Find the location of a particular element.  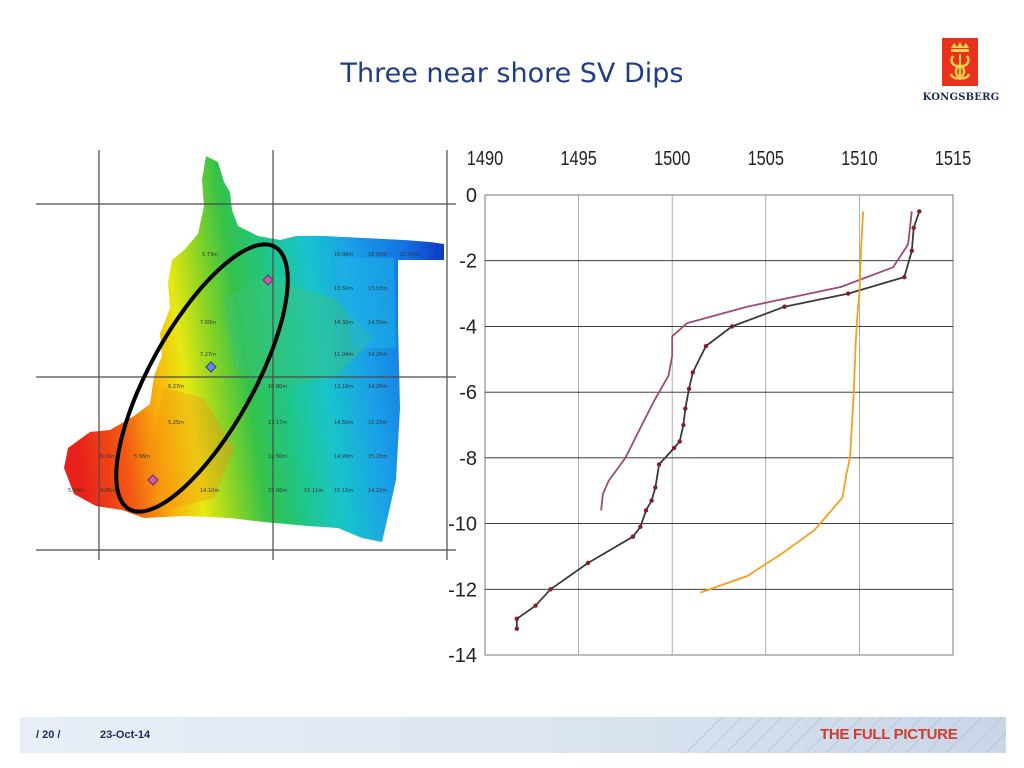

depth-label: 15.11m is located at coordinates (313, 491).